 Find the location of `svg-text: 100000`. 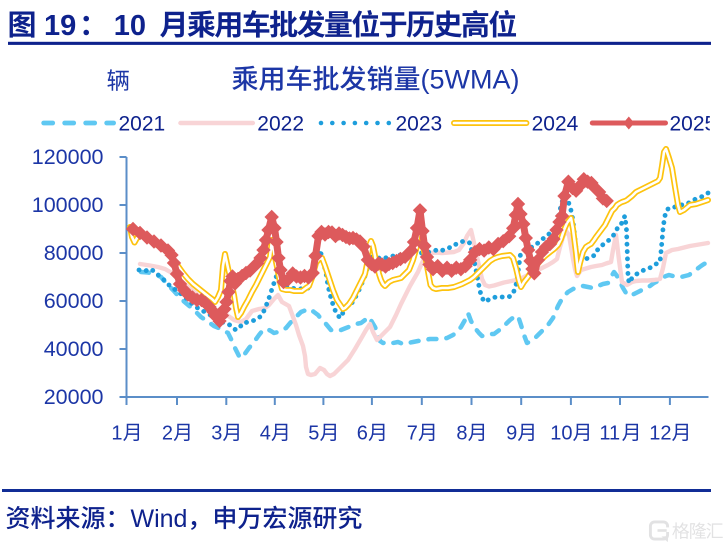

svg-text: 100000 is located at coordinates (68, 205).